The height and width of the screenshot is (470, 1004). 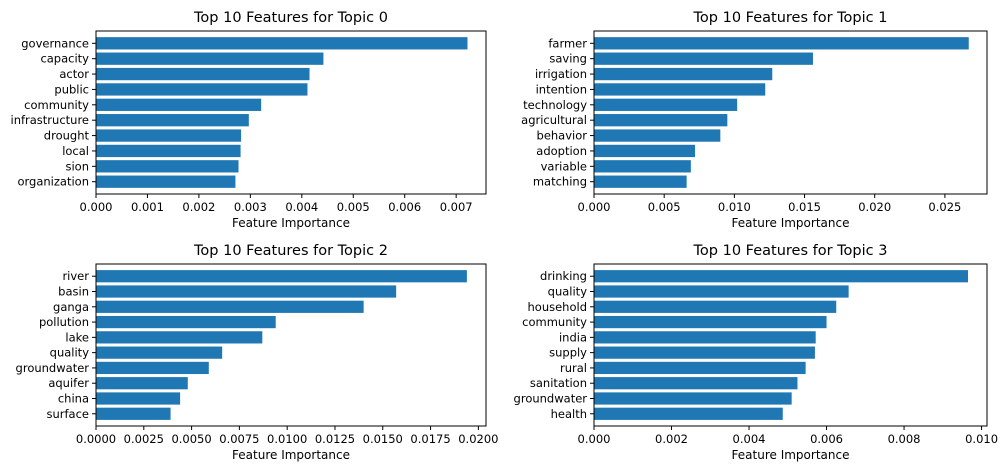 What do you see at coordinates (804, 207) in the screenshot?
I see `x-tick-label: 0.015` at bounding box center [804, 207].